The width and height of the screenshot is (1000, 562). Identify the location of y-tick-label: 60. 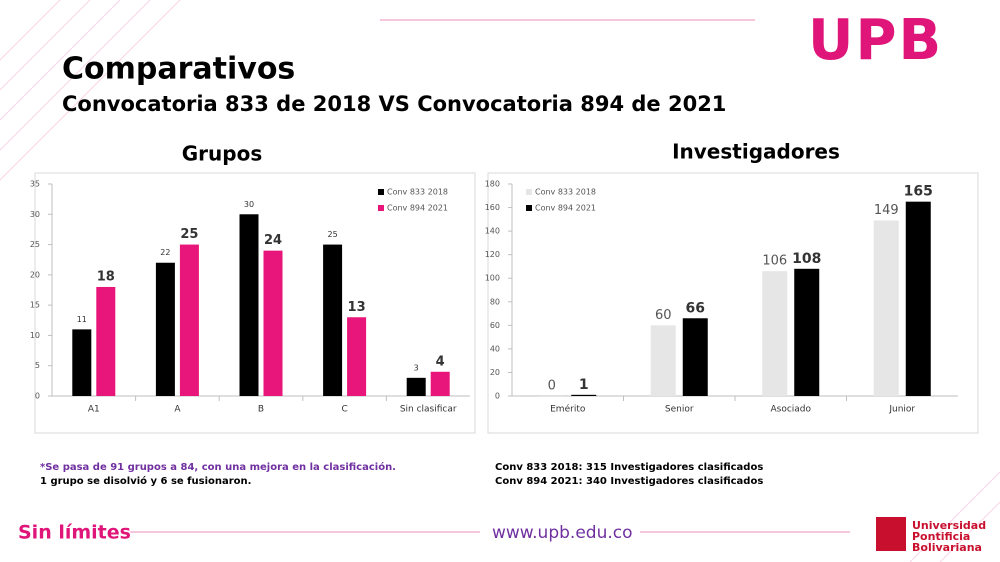
(495, 325).